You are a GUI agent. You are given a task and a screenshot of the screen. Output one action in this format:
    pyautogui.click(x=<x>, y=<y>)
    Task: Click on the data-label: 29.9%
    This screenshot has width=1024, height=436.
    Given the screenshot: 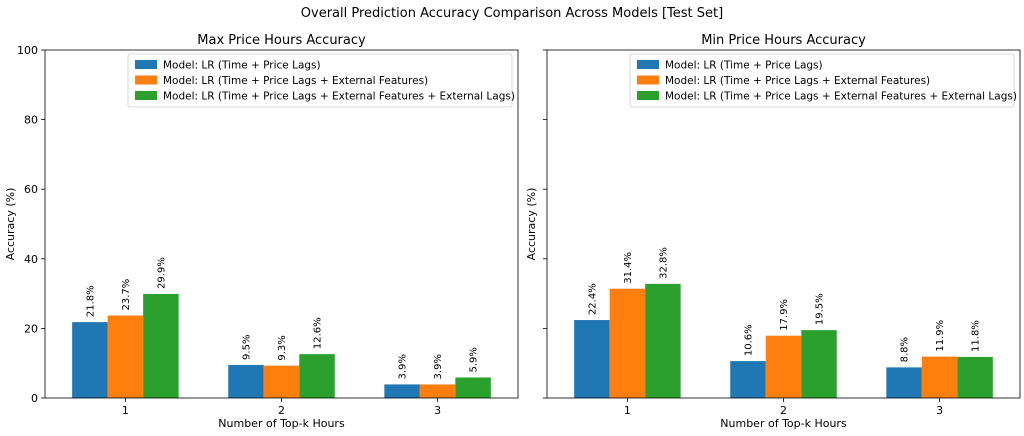 What is the action you would take?
    pyautogui.click(x=161, y=273)
    